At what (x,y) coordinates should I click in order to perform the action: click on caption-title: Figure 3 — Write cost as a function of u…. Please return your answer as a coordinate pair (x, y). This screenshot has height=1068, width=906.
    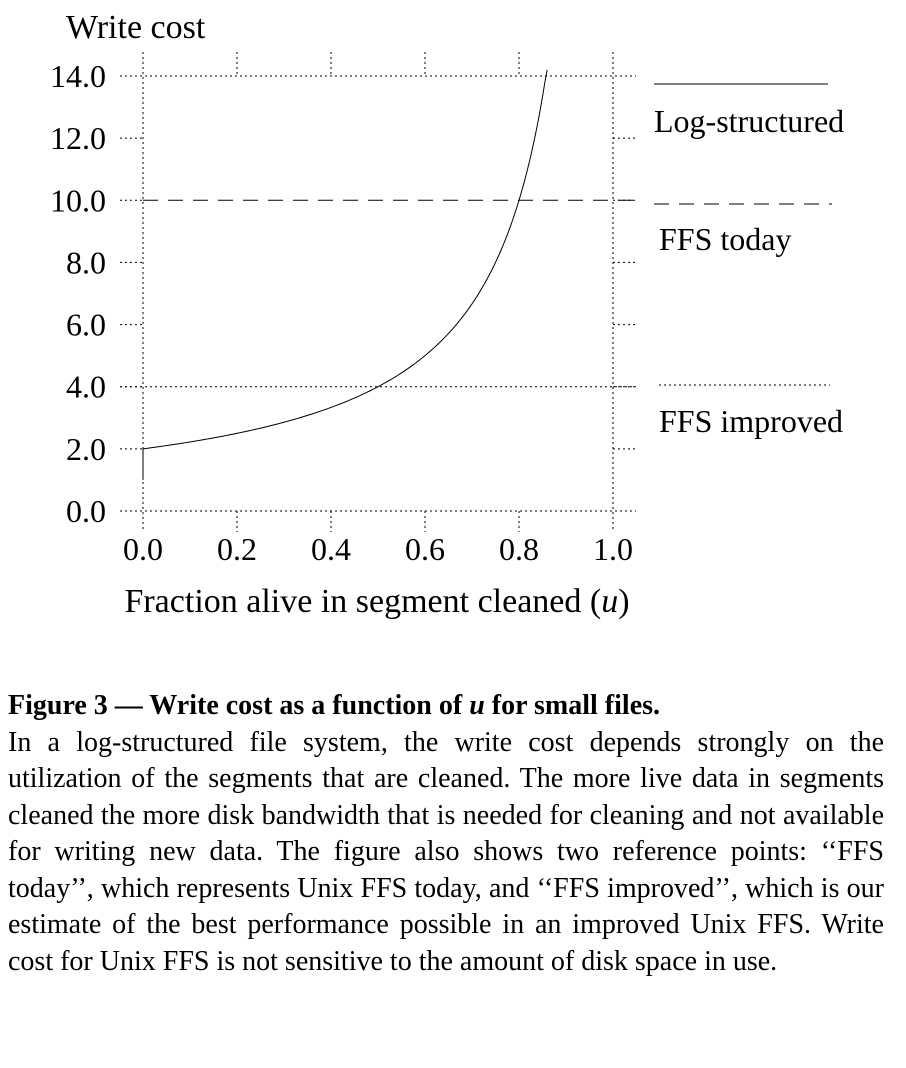
    Looking at the image, I should click on (446, 706).